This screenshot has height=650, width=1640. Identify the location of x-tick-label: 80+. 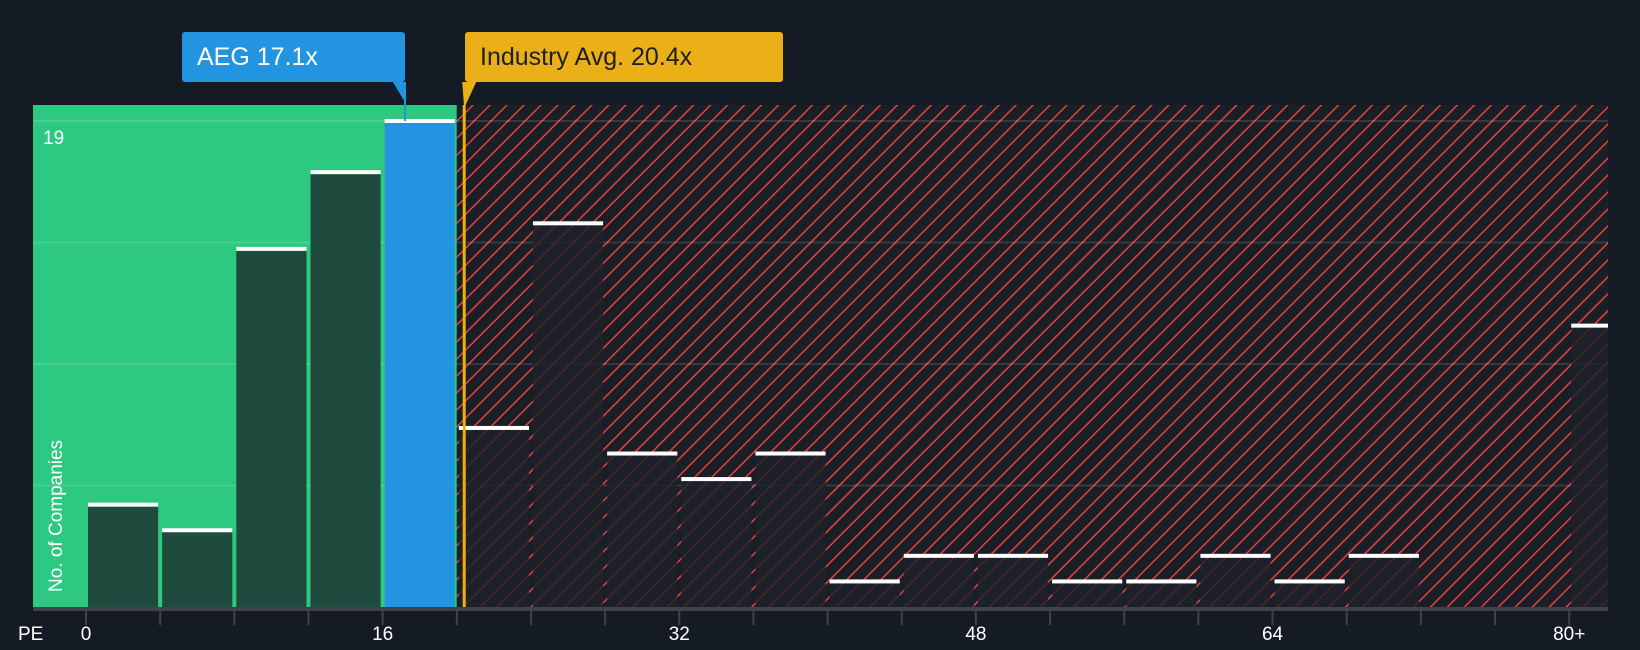
(1569, 634).